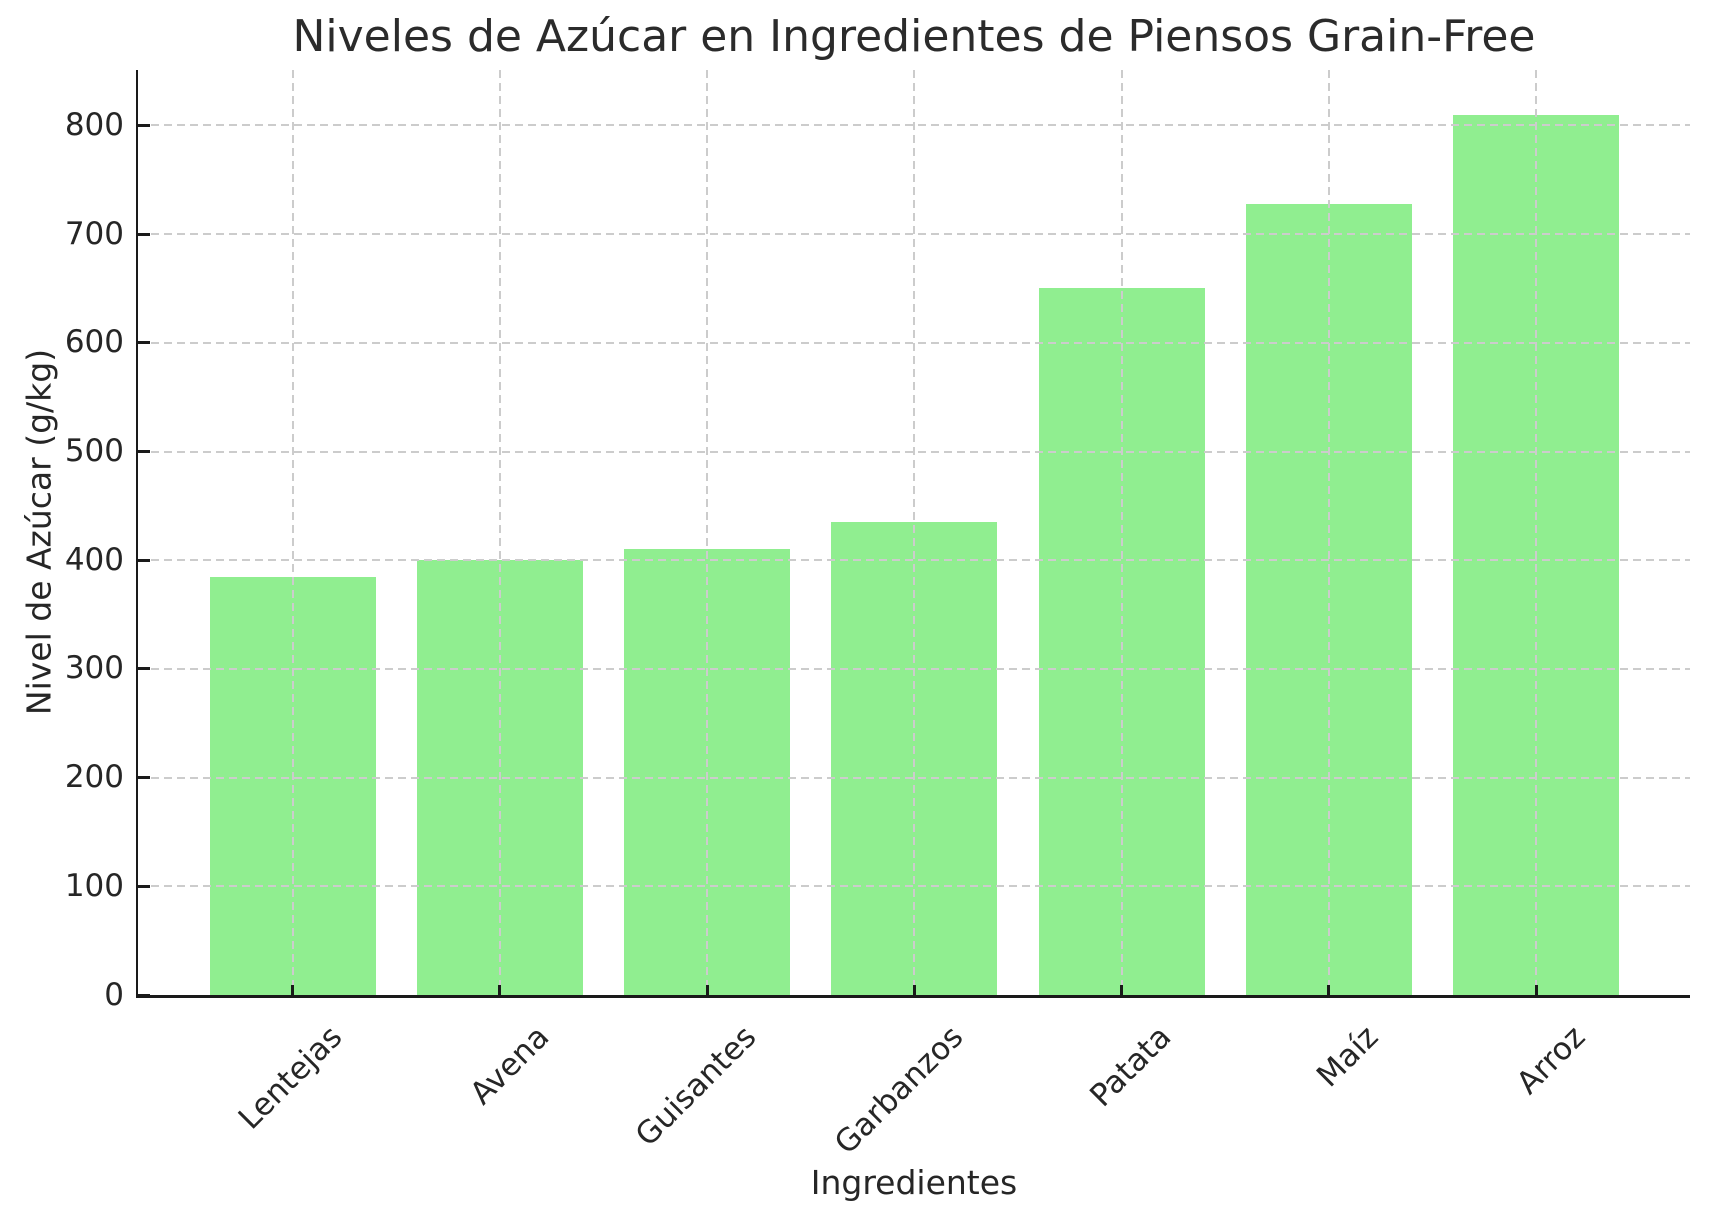  Describe the element at coordinates (1347, 1056) in the screenshot. I see `x-tick-label-6: Maíz` at that location.